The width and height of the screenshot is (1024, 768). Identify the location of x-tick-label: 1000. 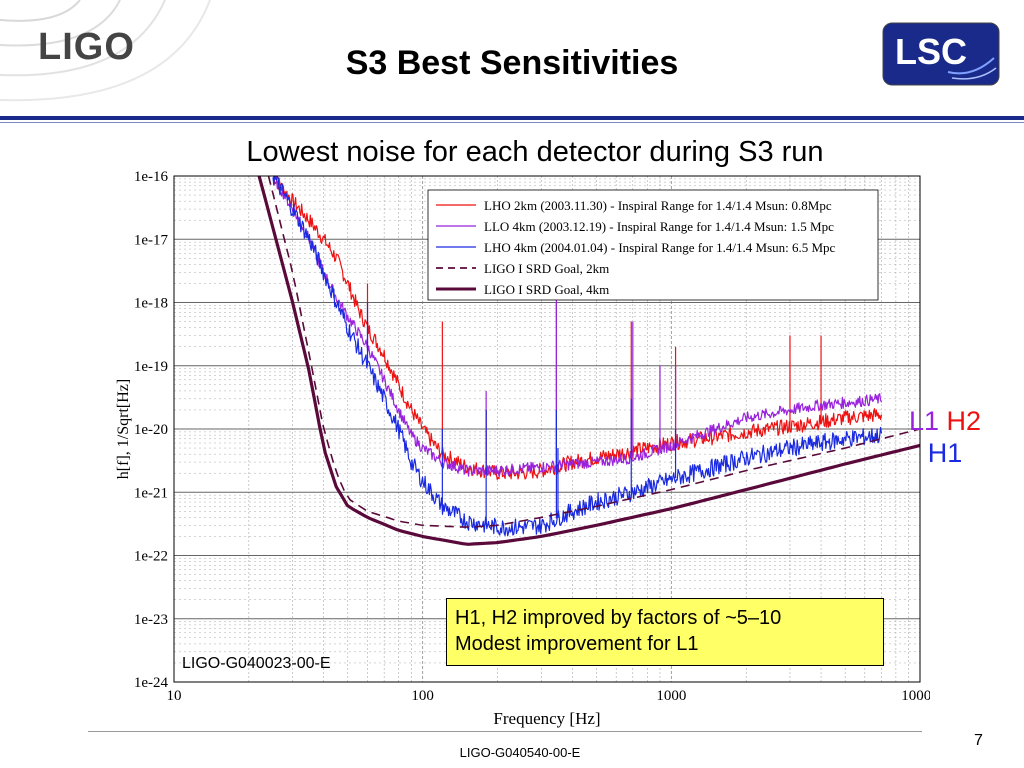
(671, 696).